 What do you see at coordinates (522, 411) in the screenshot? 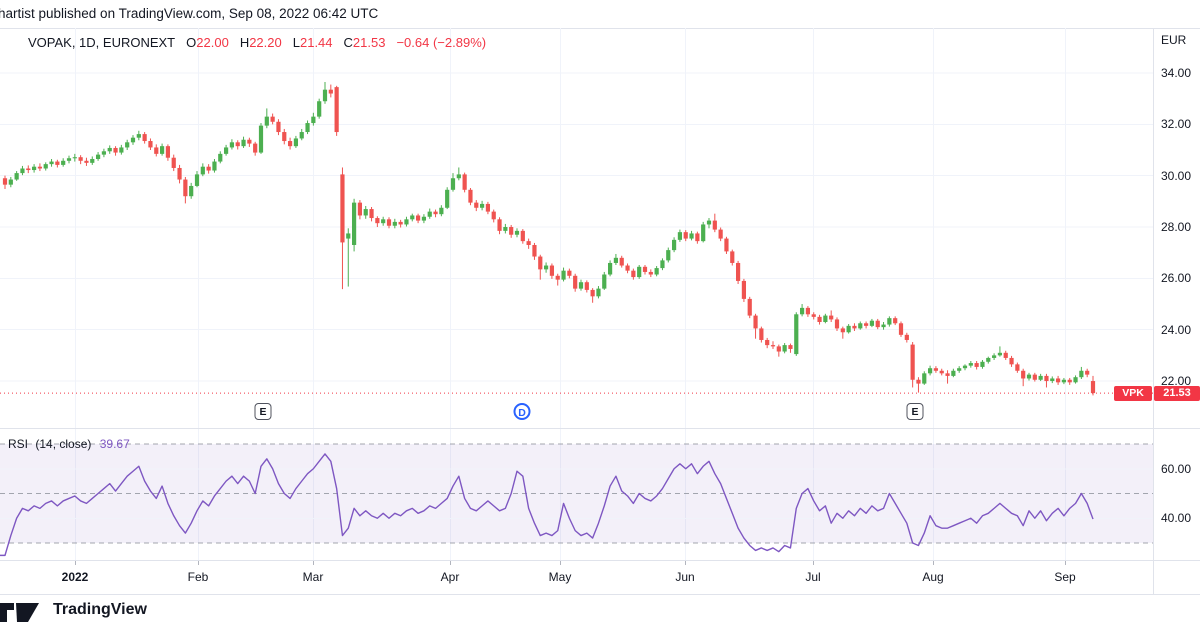
I see `dividend-marker: D` at bounding box center [522, 411].